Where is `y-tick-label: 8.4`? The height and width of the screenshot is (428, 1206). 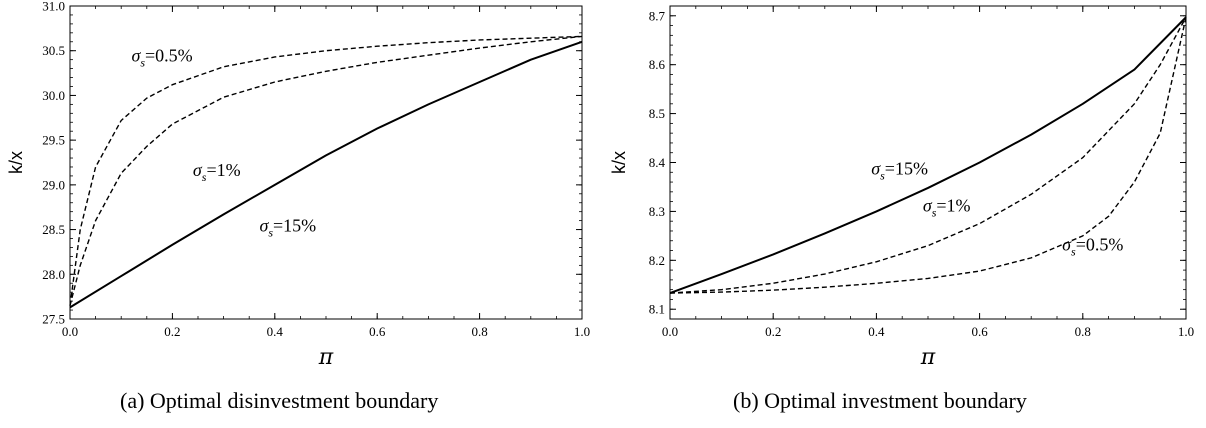
y-tick-label: 8.4 is located at coordinates (657, 162).